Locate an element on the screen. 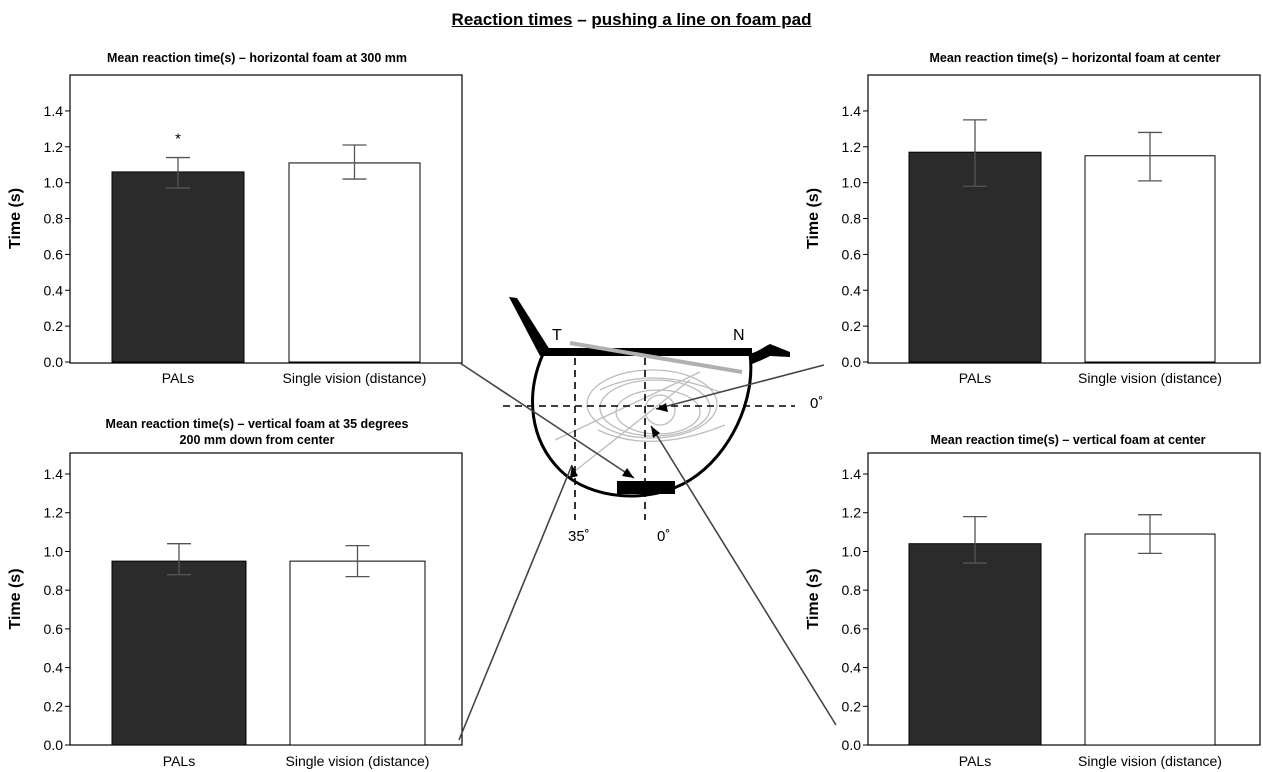 The image size is (1263, 772). connector-lines is located at coordinates (647, 551).